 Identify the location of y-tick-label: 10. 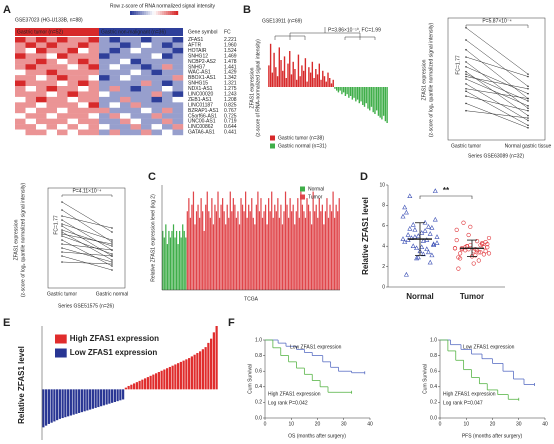
(382, 185).